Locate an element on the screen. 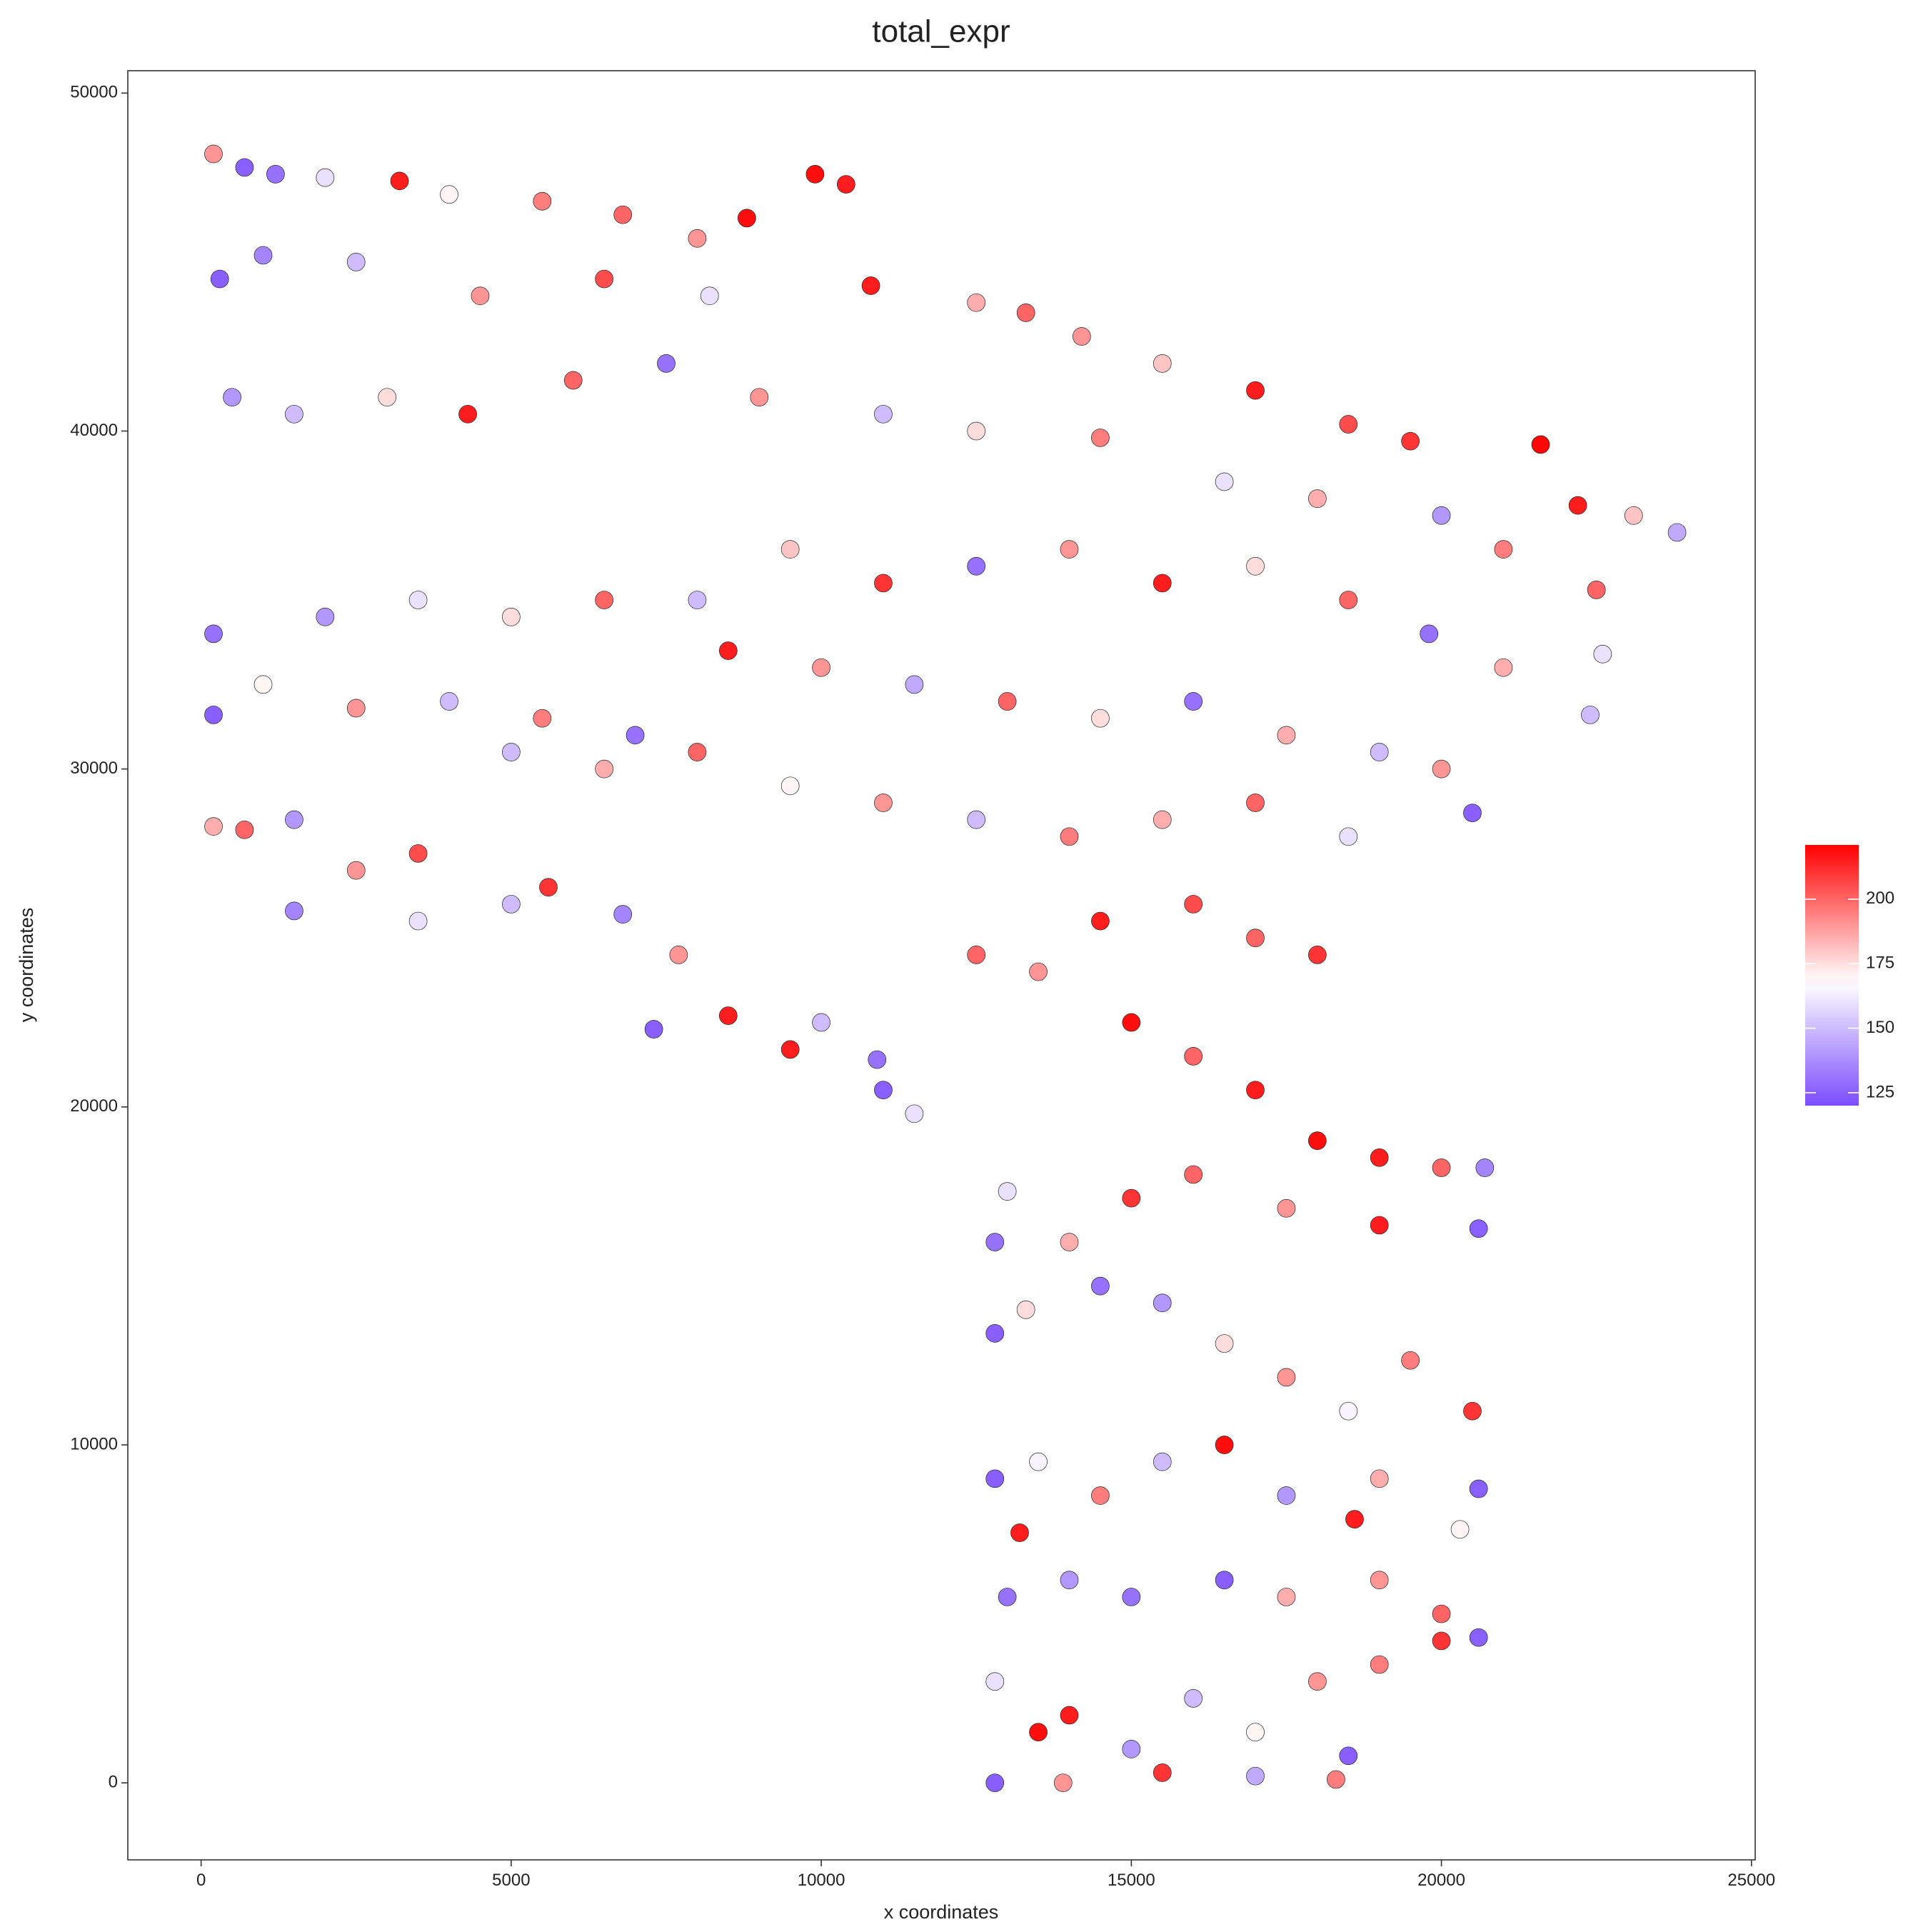 The image size is (1928, 1932). x-tick-label: 5000 is located at coordinates (511, 1880).